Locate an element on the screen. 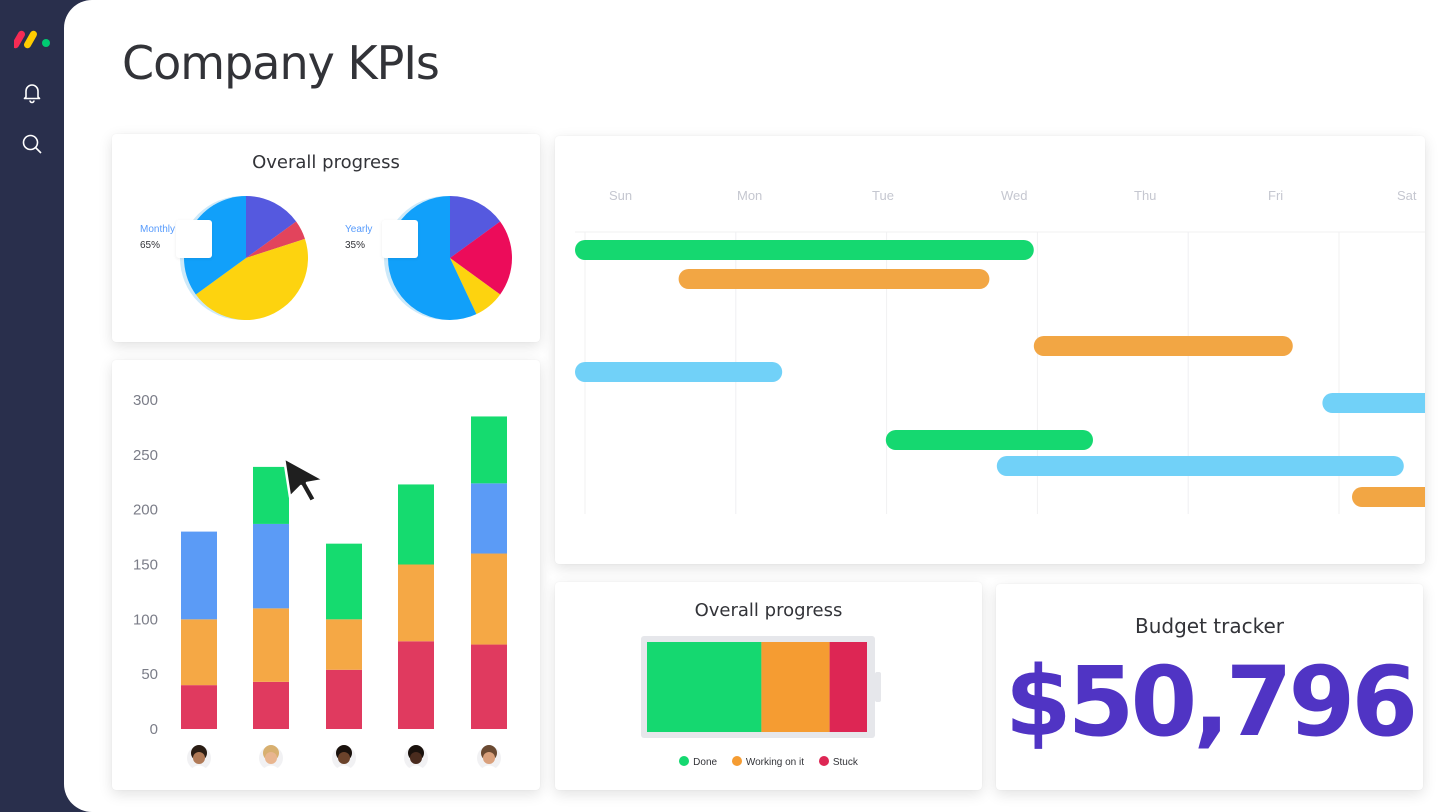 This screenshot has width=1442, height=812. budget-tracker-card: Budget tracker $50,796 is located at coordinates (1209, 687).